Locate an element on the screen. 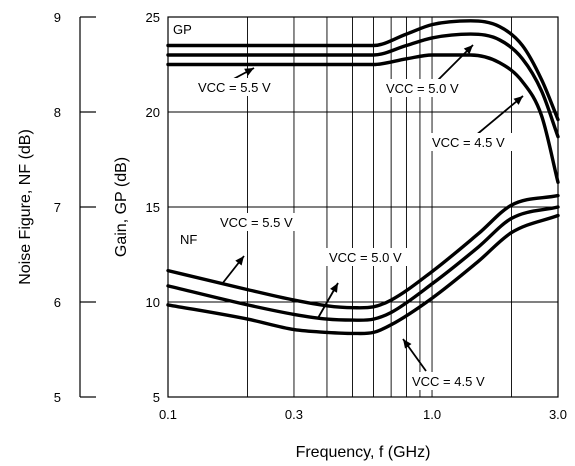 The width and height of the screenshot is (575, 466). nf-axis-title: Noise Figure, NF (dB) is located at coordinates (25, 207).